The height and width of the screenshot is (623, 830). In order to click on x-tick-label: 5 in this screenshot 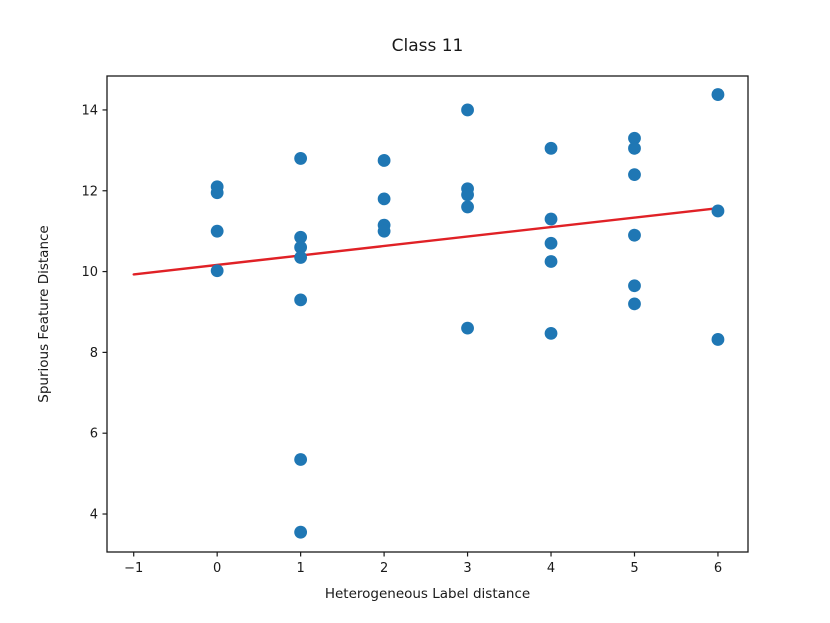, I will do `click(634, 568)`.